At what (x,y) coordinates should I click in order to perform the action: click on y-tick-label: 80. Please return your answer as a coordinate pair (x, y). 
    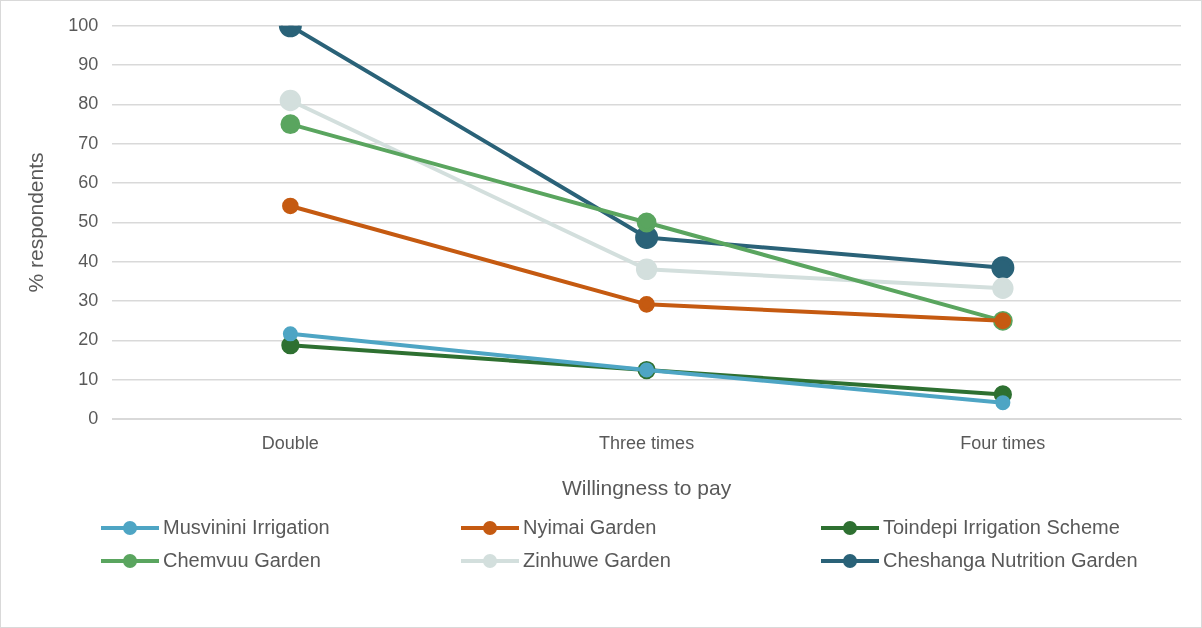
    Looking at the image, I should click on (88, 103).